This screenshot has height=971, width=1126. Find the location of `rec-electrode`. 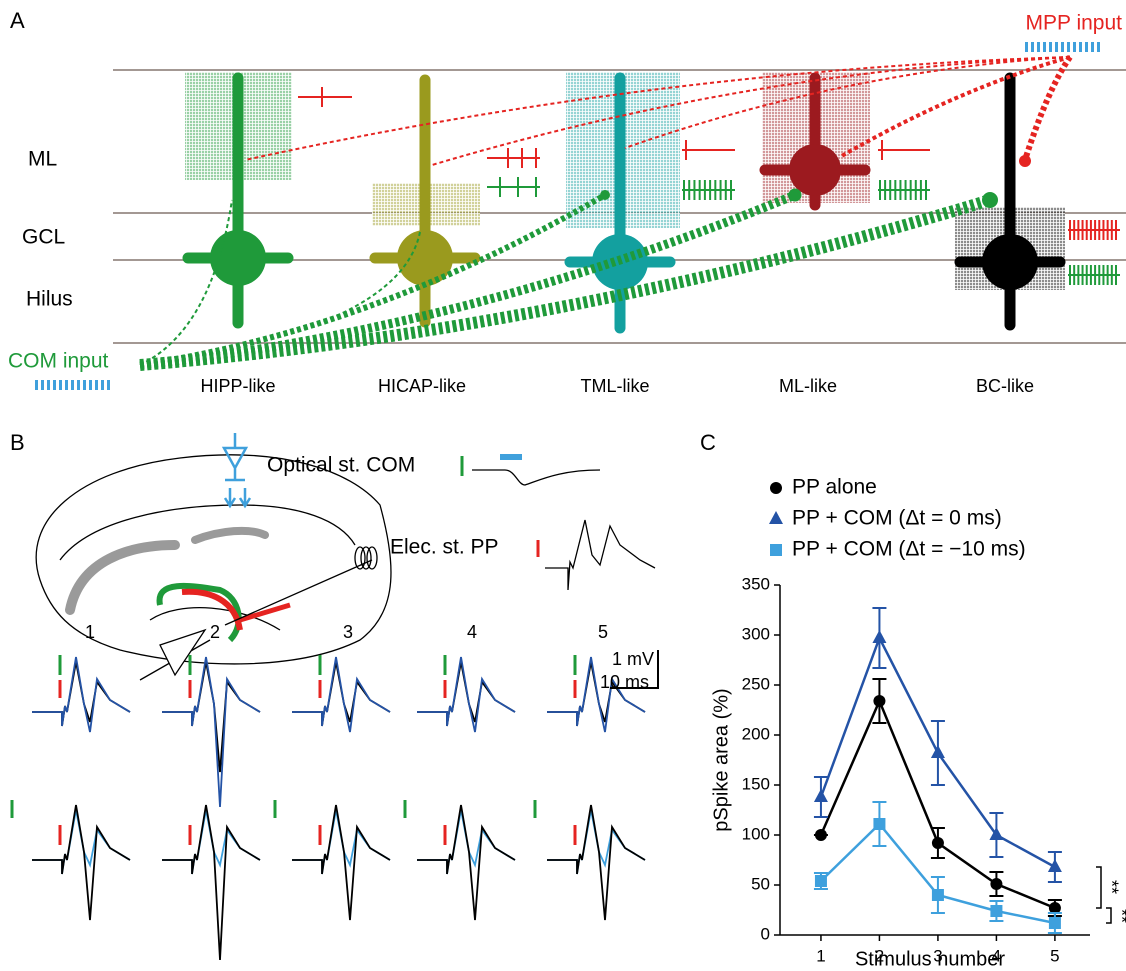

rec-electrode is located at coordinates (183, 652).